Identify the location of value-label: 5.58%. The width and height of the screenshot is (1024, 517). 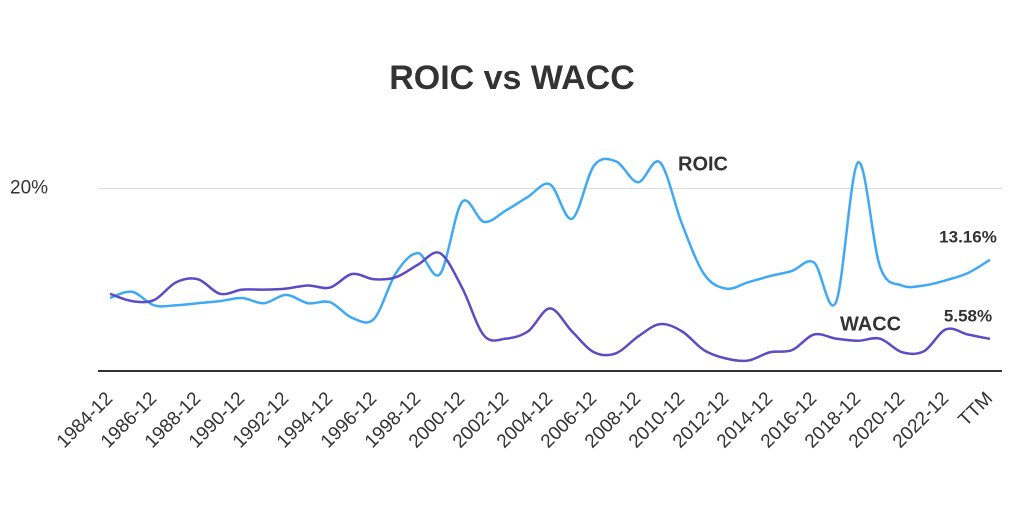
(968, 315).